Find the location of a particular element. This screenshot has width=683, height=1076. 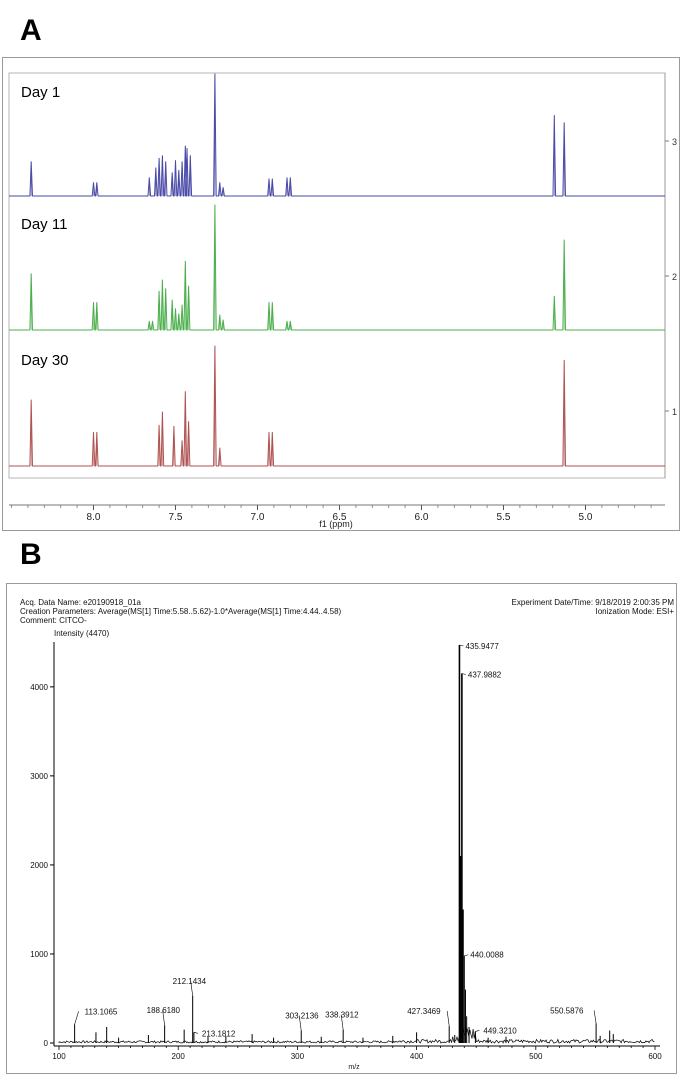

ms-peak-label: 435.9477 is located at coordinates (482, 646).